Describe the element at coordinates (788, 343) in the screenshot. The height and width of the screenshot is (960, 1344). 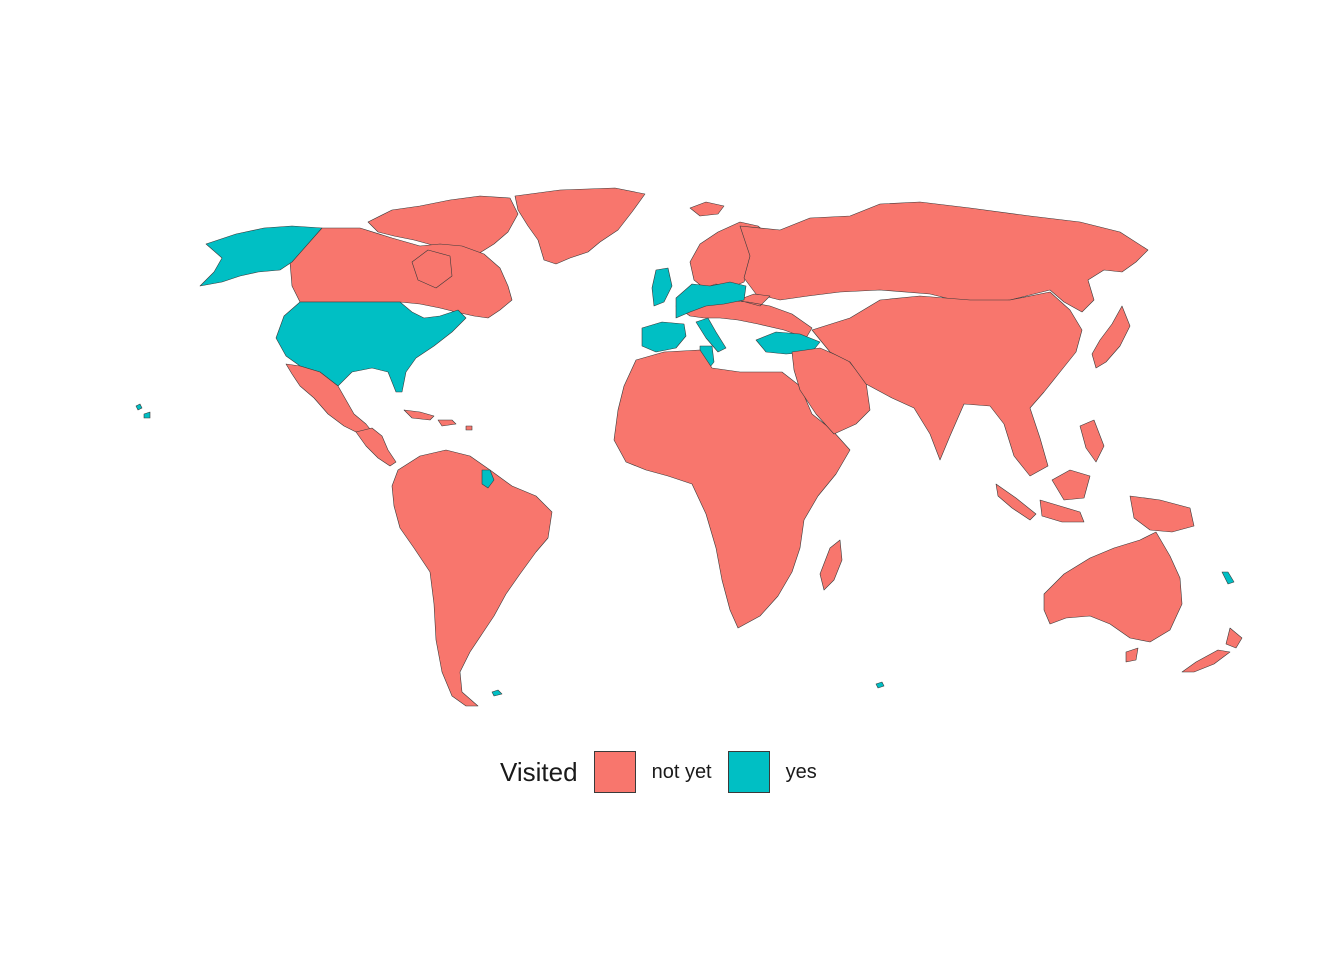
I see `turkey` at that location.